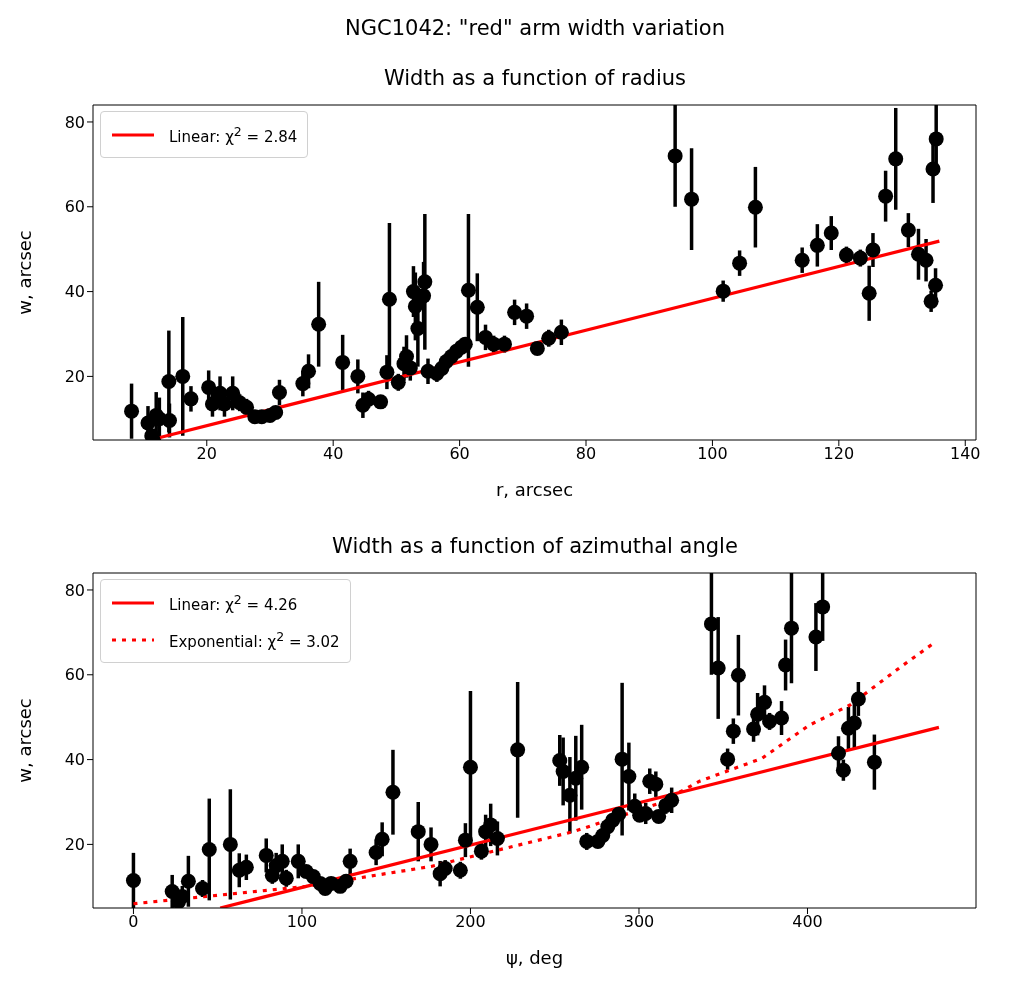  I want to click on legend-label: Exponential: χ$^{2}$ = 3.02, so click(254, 640).